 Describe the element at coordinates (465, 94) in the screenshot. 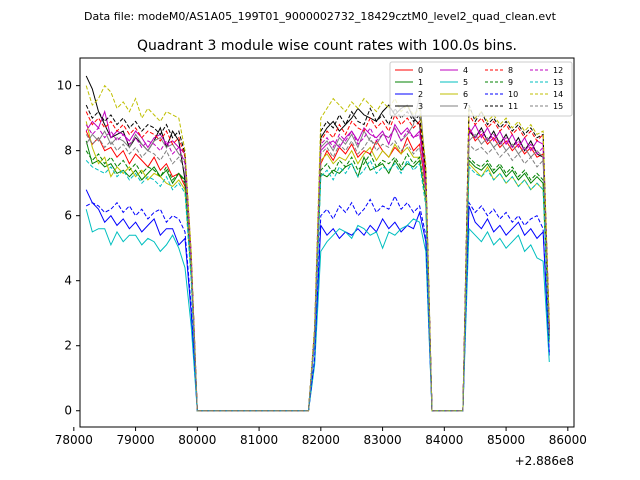

I see `legend-label-6: 6` at that location.